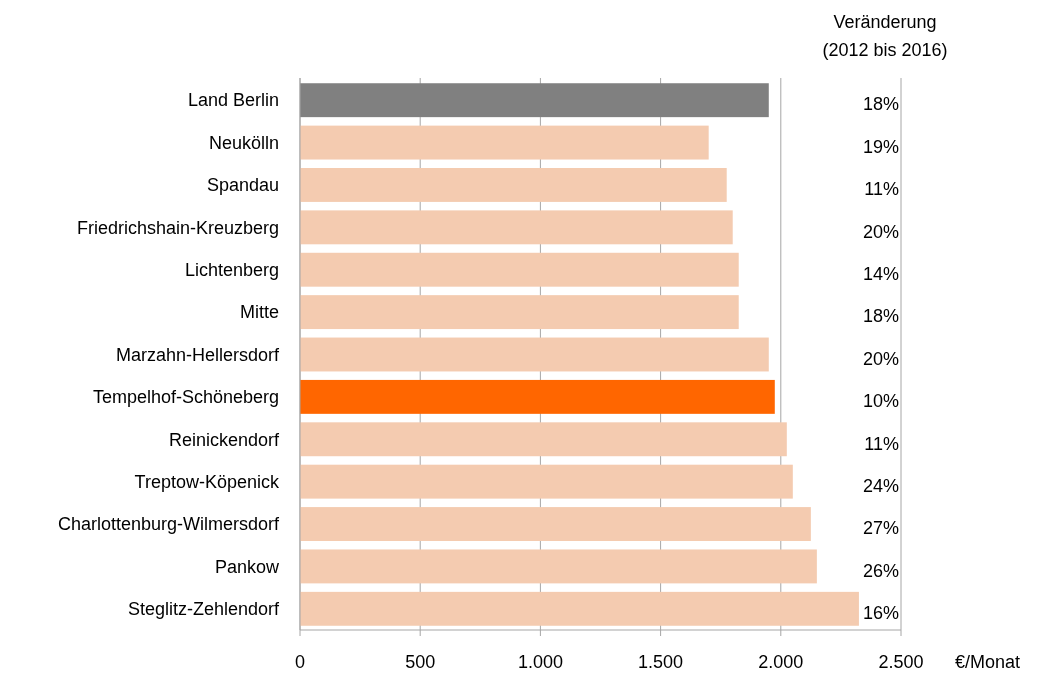 This screenshot has width=1038, height=675. What do you see at coordinates (880, 613) in the screenshot?
I see `annotation: 16%` at bounding box center [880, 613].